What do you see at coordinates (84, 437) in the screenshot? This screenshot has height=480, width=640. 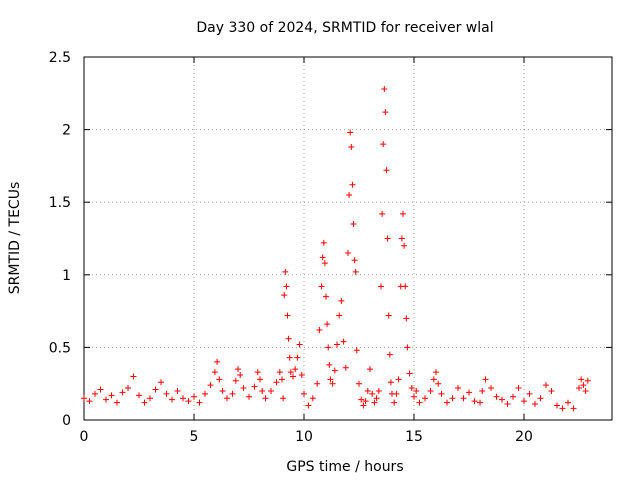 I see `x-tick-label: 0` at bounding box center [84, 437].